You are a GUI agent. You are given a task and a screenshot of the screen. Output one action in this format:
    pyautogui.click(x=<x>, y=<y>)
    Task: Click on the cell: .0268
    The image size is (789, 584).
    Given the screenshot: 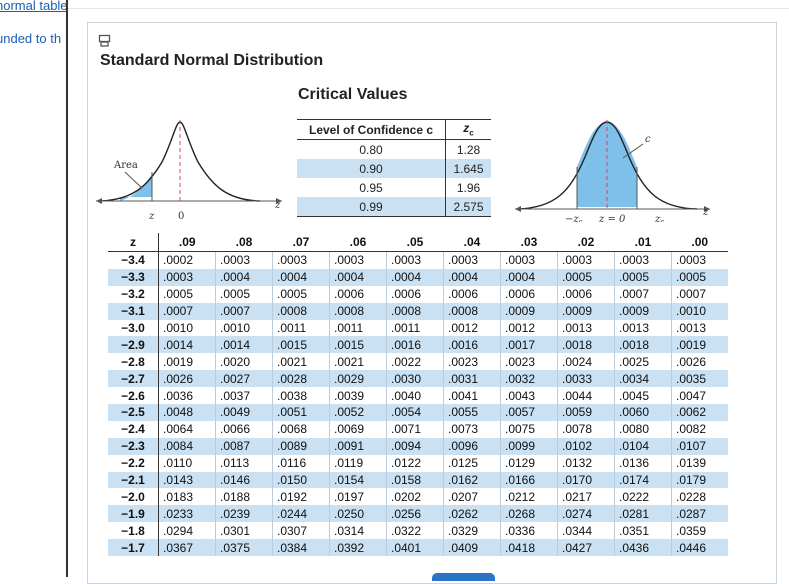 What is the action you would take?
    pyautogui.click(x=529, y=514)
    